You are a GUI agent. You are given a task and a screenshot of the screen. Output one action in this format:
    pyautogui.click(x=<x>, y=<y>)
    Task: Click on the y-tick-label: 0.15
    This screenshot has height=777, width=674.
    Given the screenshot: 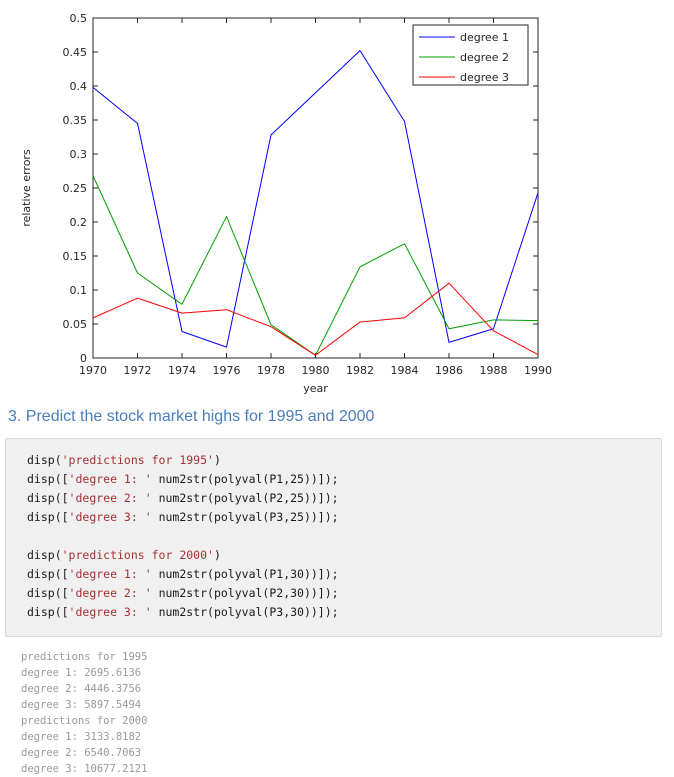 What is the action you would take?
    pyautogui.click(x=75, y=256)
    